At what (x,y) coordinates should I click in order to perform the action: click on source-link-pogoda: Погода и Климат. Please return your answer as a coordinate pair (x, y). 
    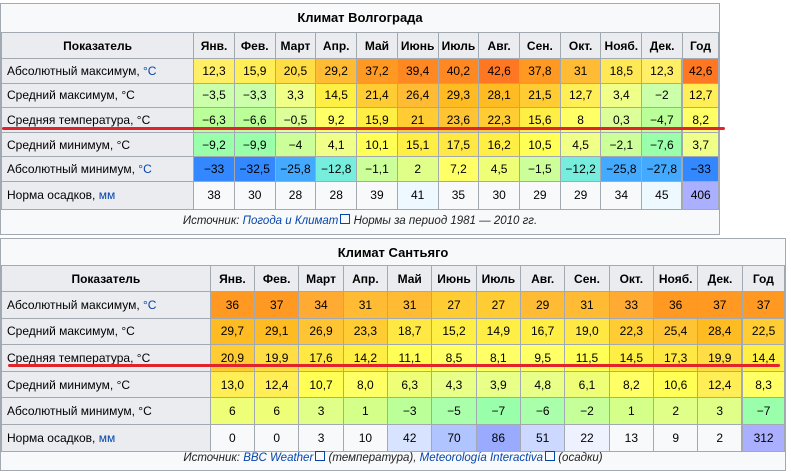
    Looking at the image, I should click on (297, 220).